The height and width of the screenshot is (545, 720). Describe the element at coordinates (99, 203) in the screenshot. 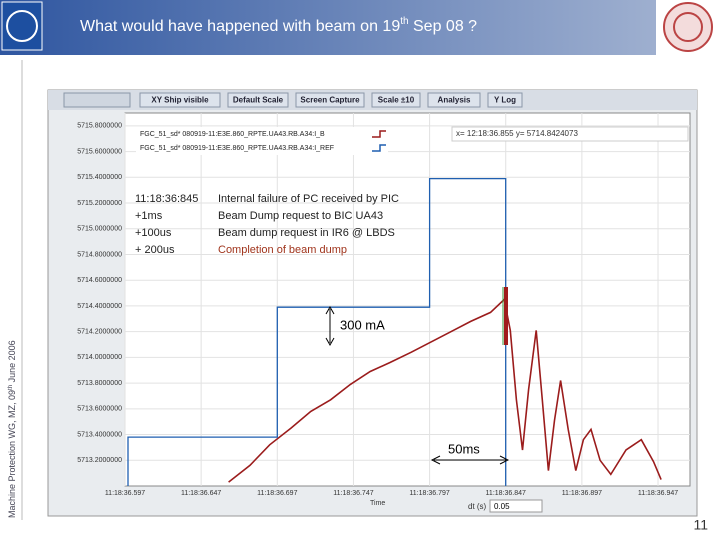

I see `y-tick-label: 5715.2000000` at that location.